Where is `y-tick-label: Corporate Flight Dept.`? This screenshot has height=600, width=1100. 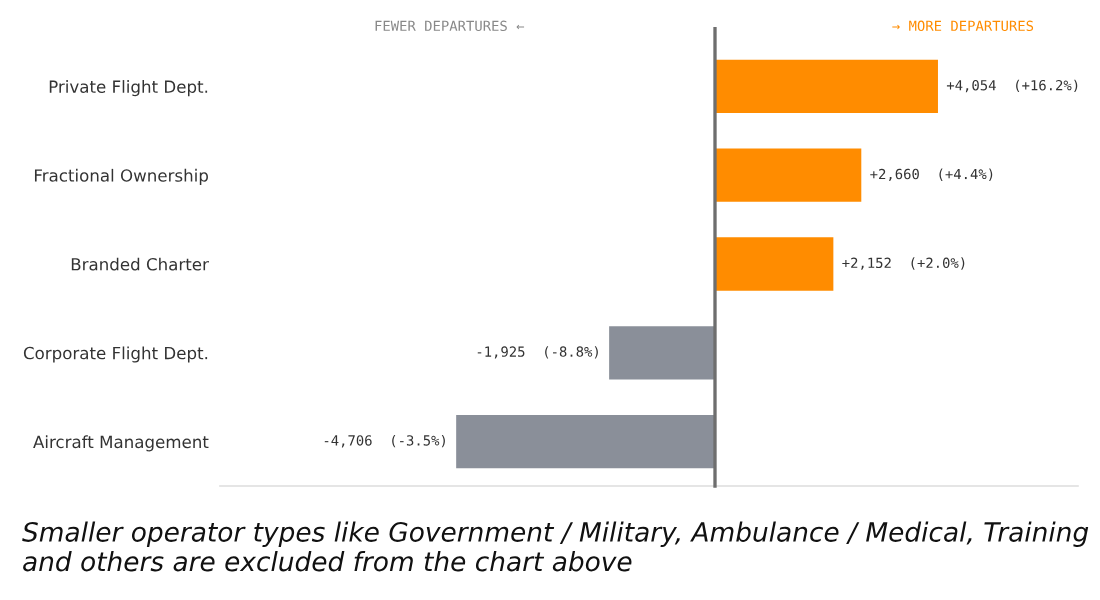 y-tick-label: Corporate Flight Dept. is located at coordinates (115, 354).